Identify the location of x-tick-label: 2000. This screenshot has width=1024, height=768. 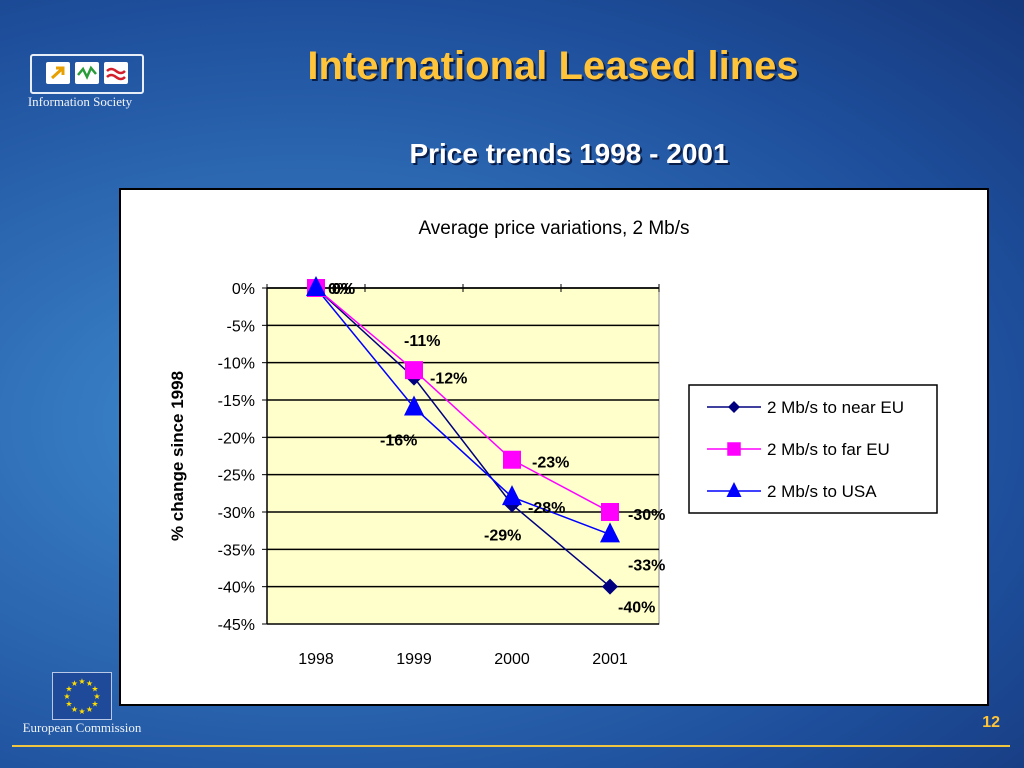
(512, 659).